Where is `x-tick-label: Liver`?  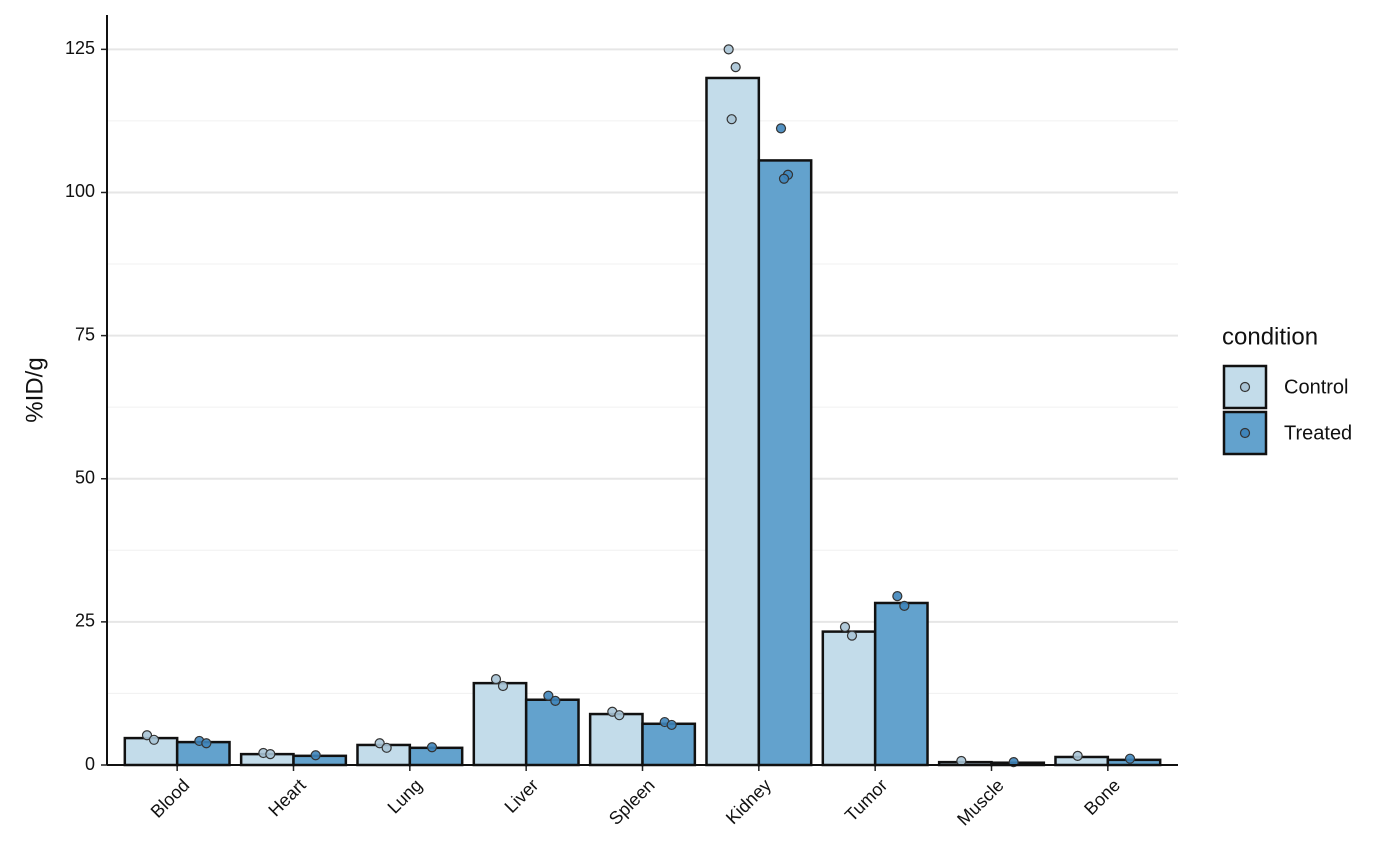 x-tick-label: Liver is located at coordinates (522, 796).